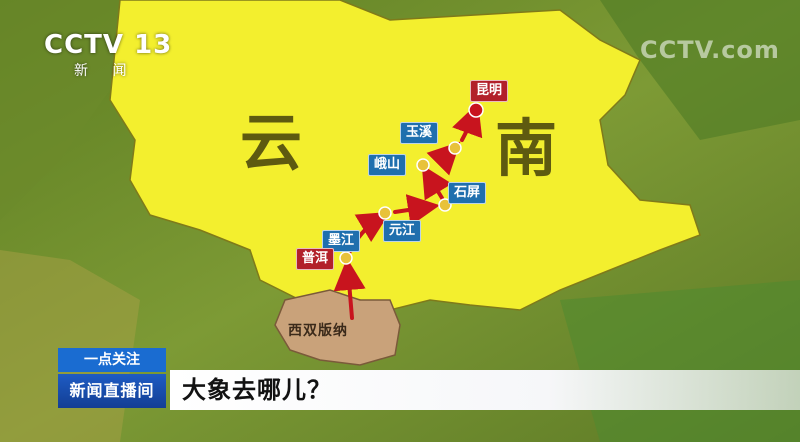  I want to click on yuxi-marker, so click(455, 148).